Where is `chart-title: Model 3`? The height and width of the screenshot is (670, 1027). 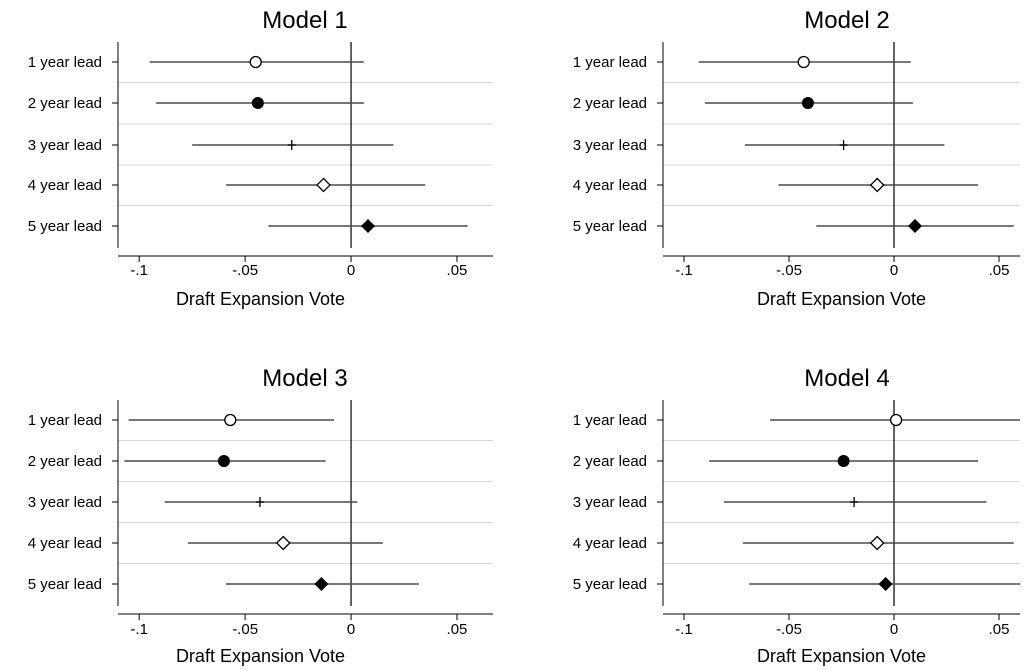 chart-title: Model 3 is located at coordinates (304, 378).